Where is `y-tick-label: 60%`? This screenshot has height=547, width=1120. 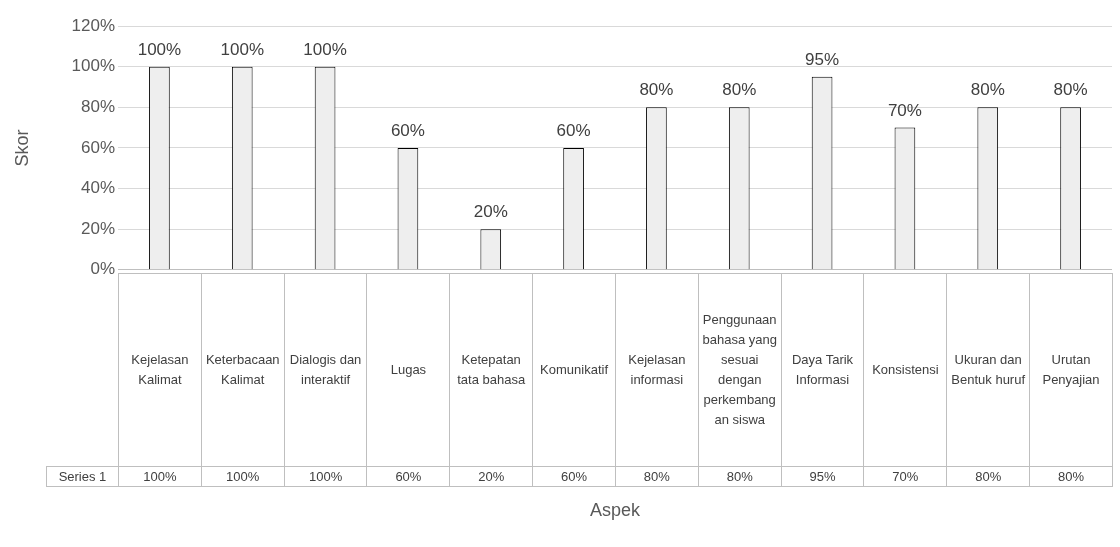
y-tick-label: 60% is located at coordinates (97, 147).